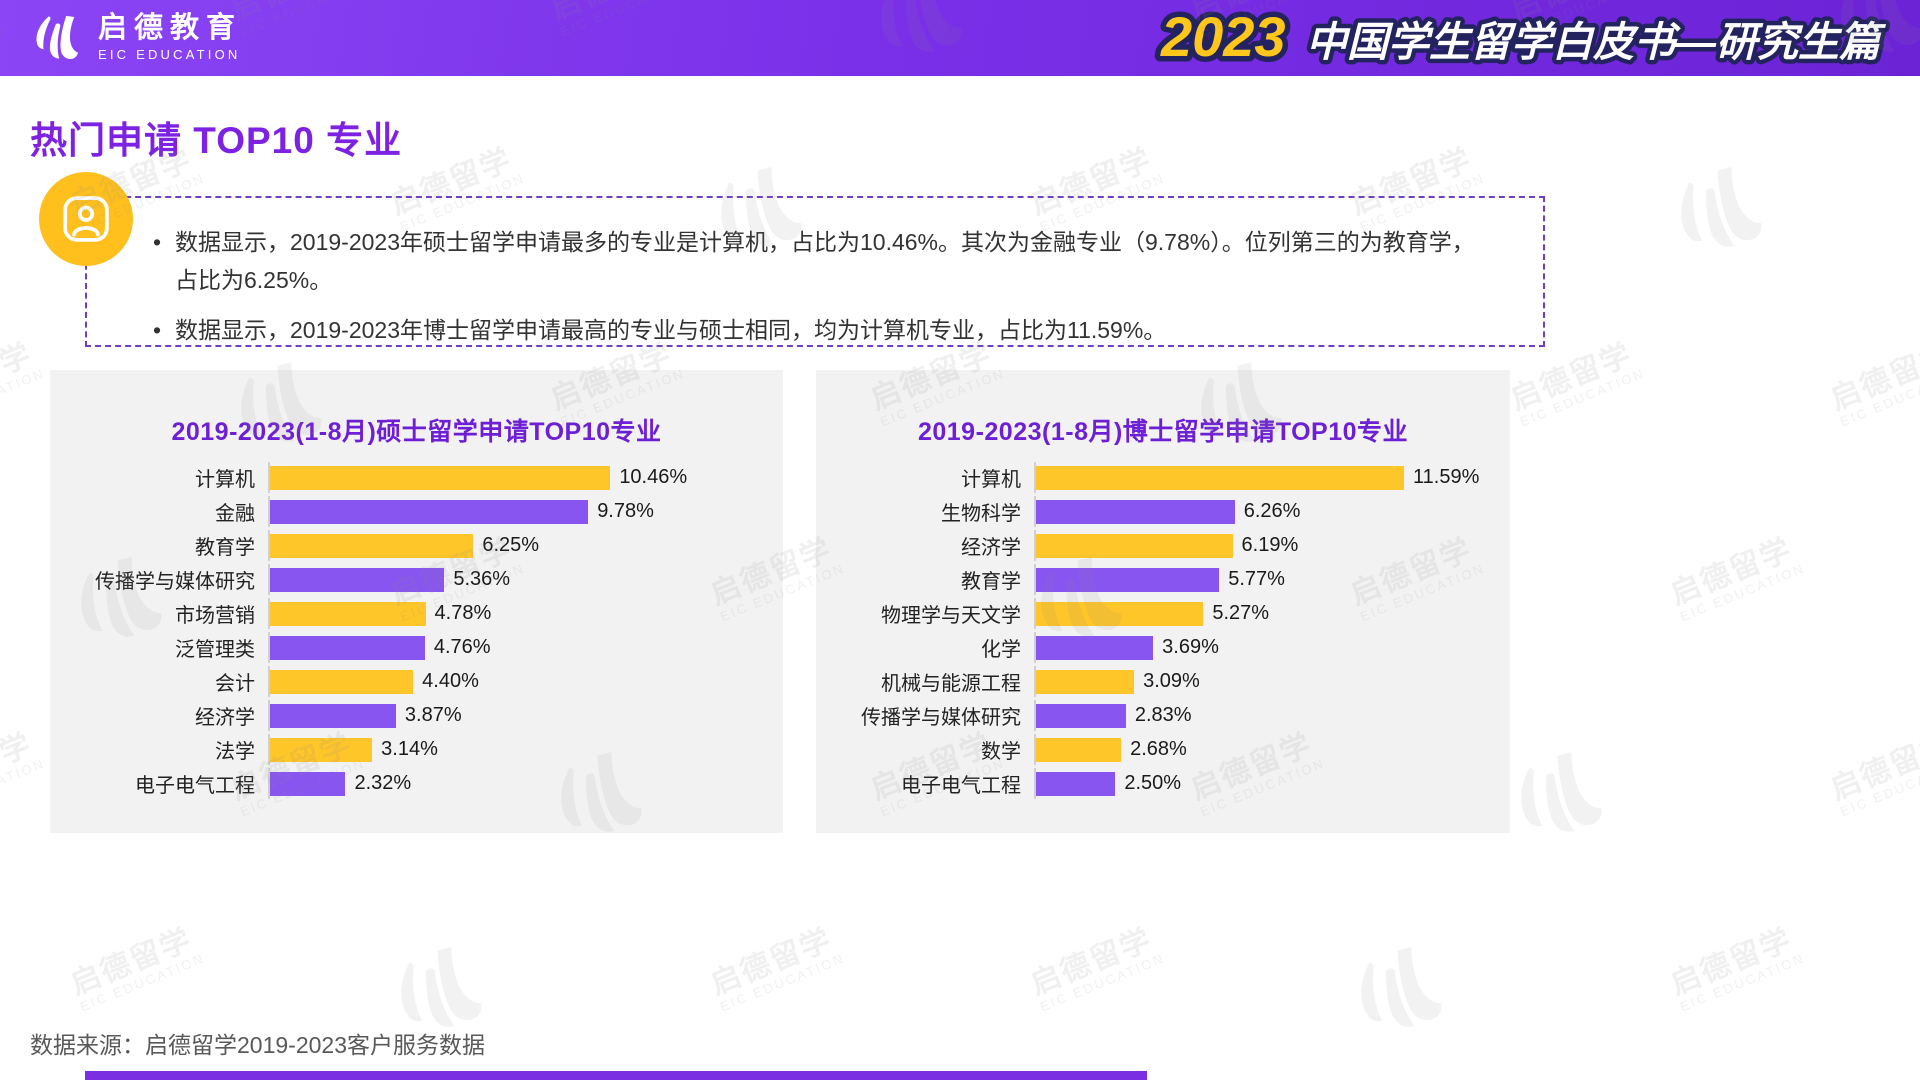 The height and width of the screenshot is (1080, 1920). I want to click on chart-row: 会计 4.40%, so click(416, 681).